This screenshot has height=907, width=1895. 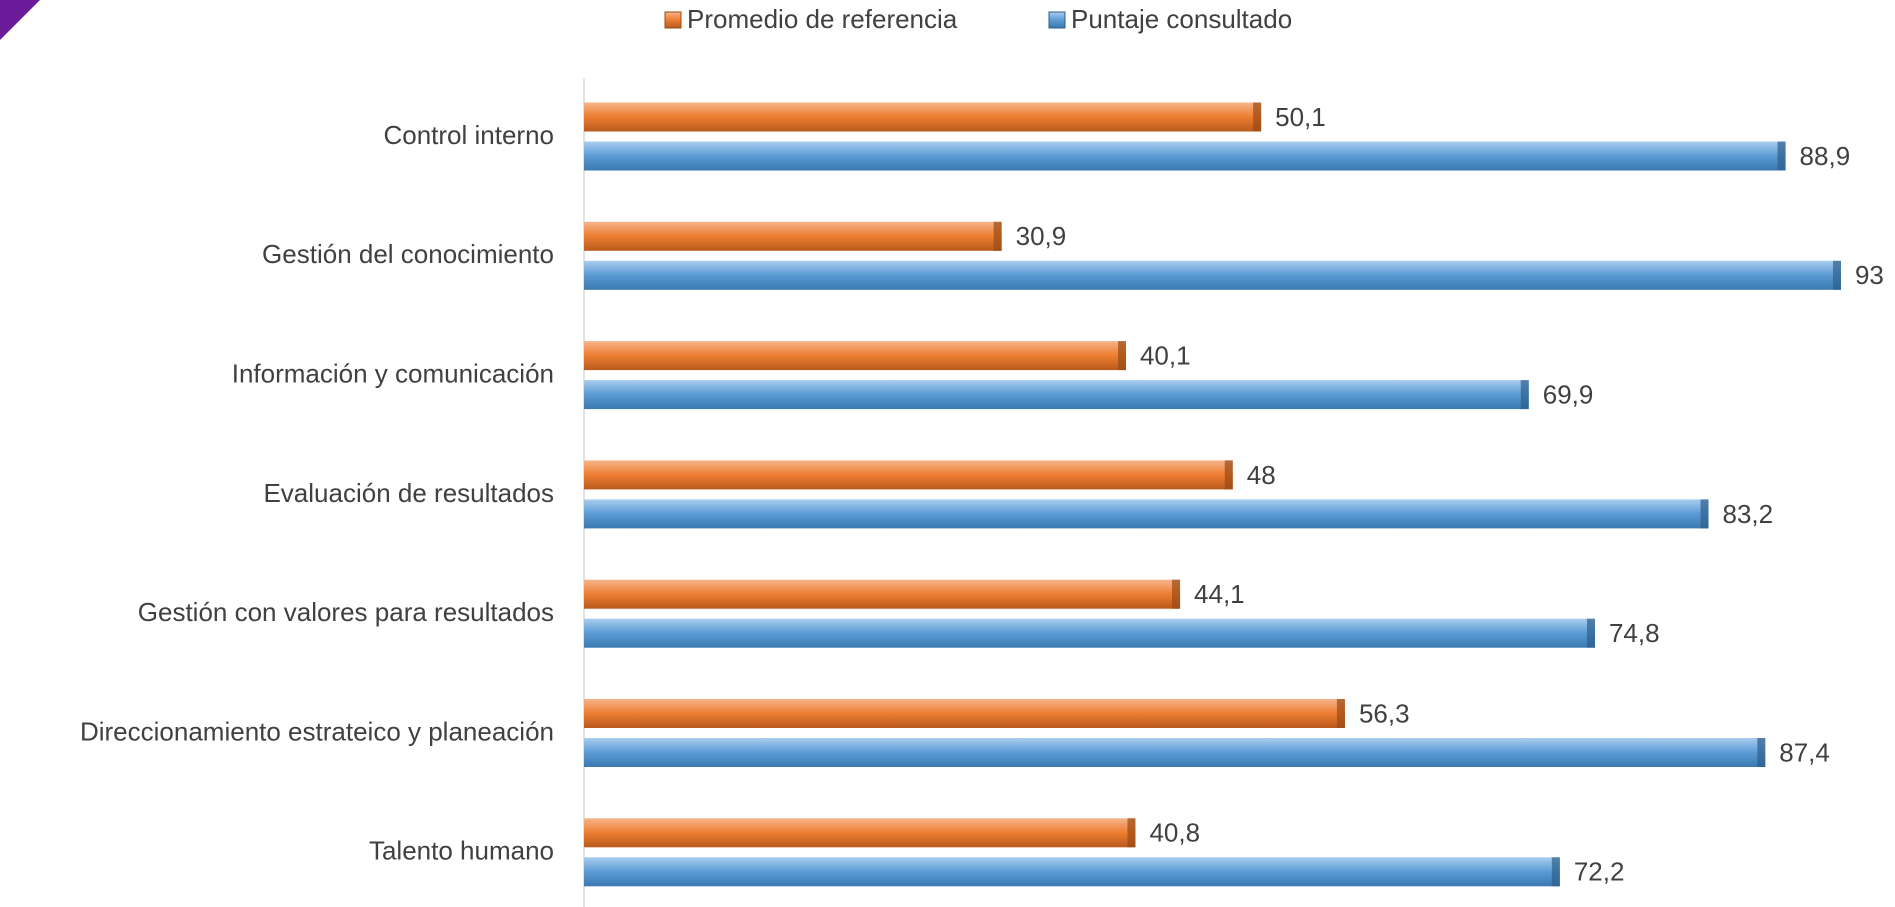 I want to click on value-label: 88,9, so click(x=1825, y=156).